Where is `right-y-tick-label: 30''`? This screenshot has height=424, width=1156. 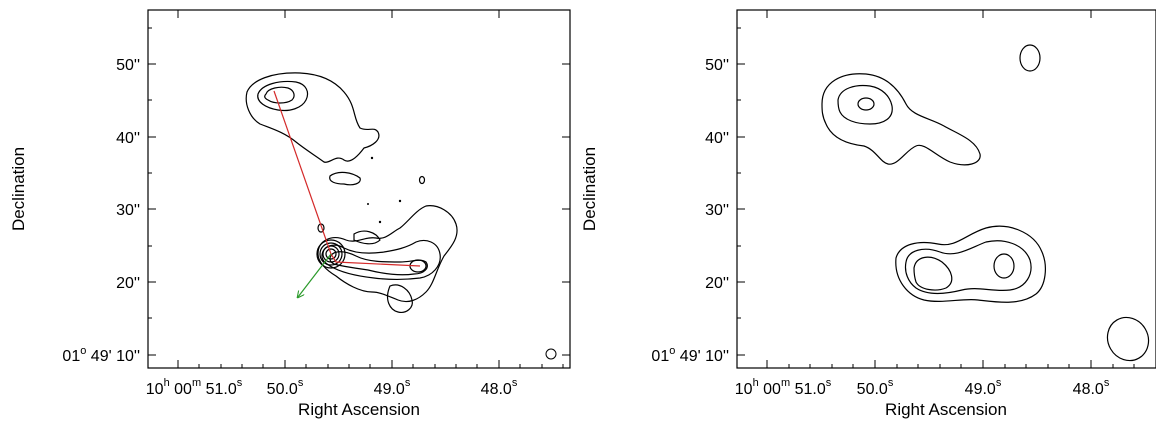
right-y-tick-label: 30'' is located at coordinates (717, 210).